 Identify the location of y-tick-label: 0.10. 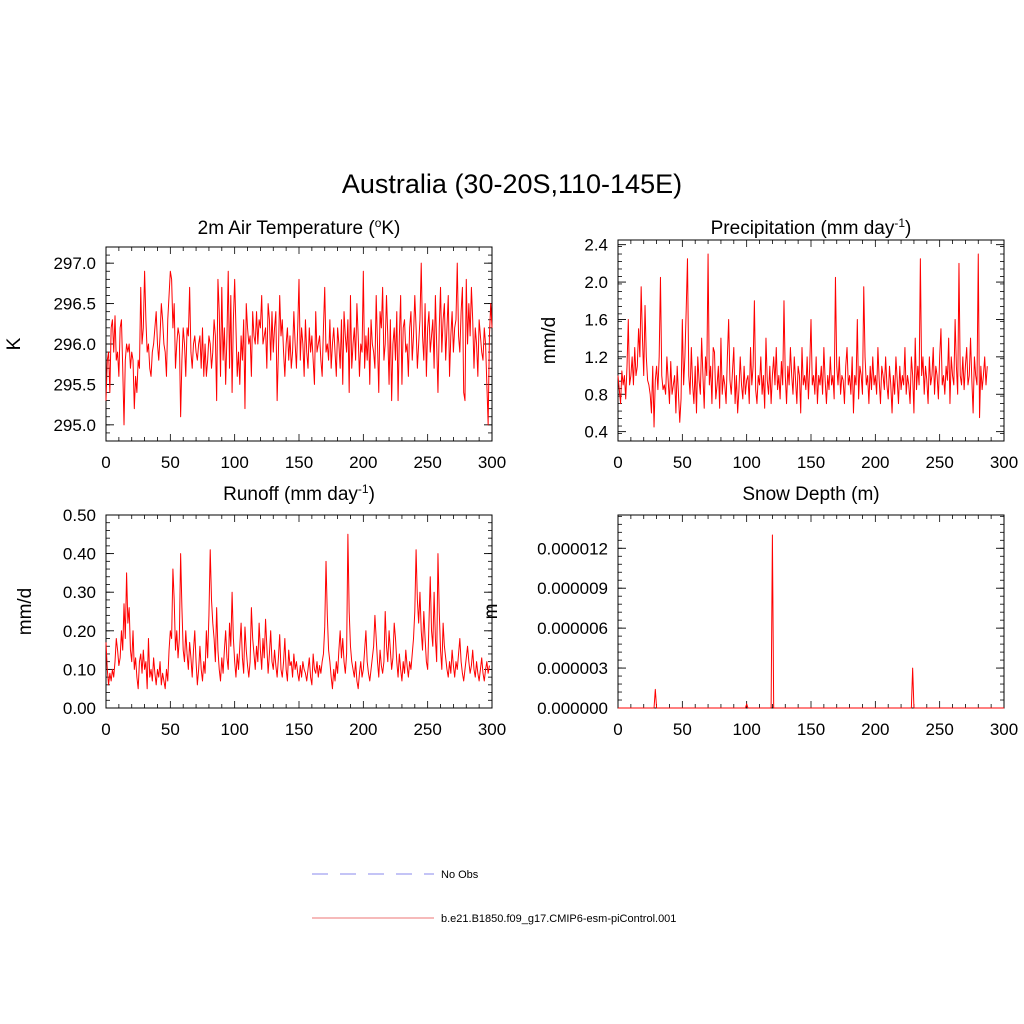
(79, 669).